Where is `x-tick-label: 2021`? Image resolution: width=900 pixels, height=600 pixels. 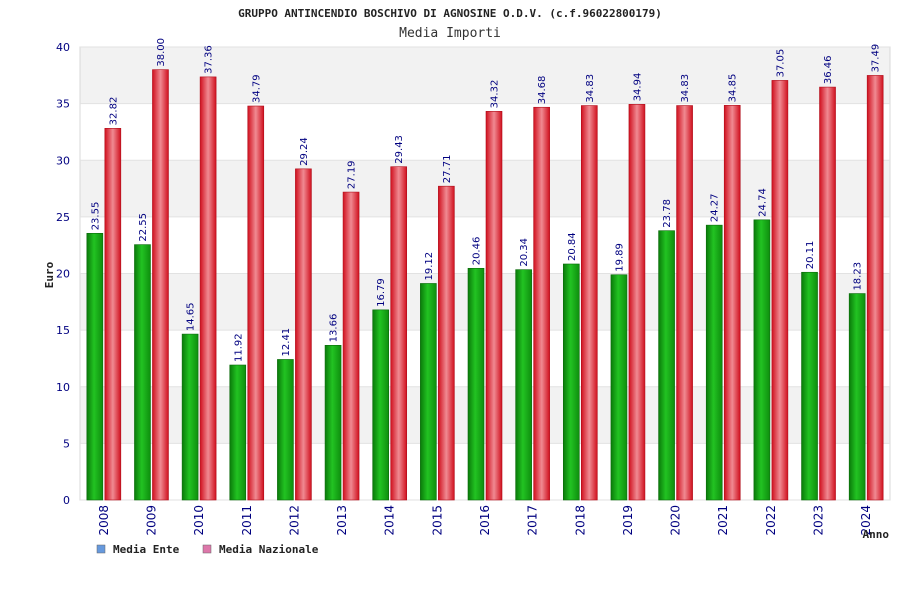 x-tick-label: 2021 is located at coordinates (723, 520).